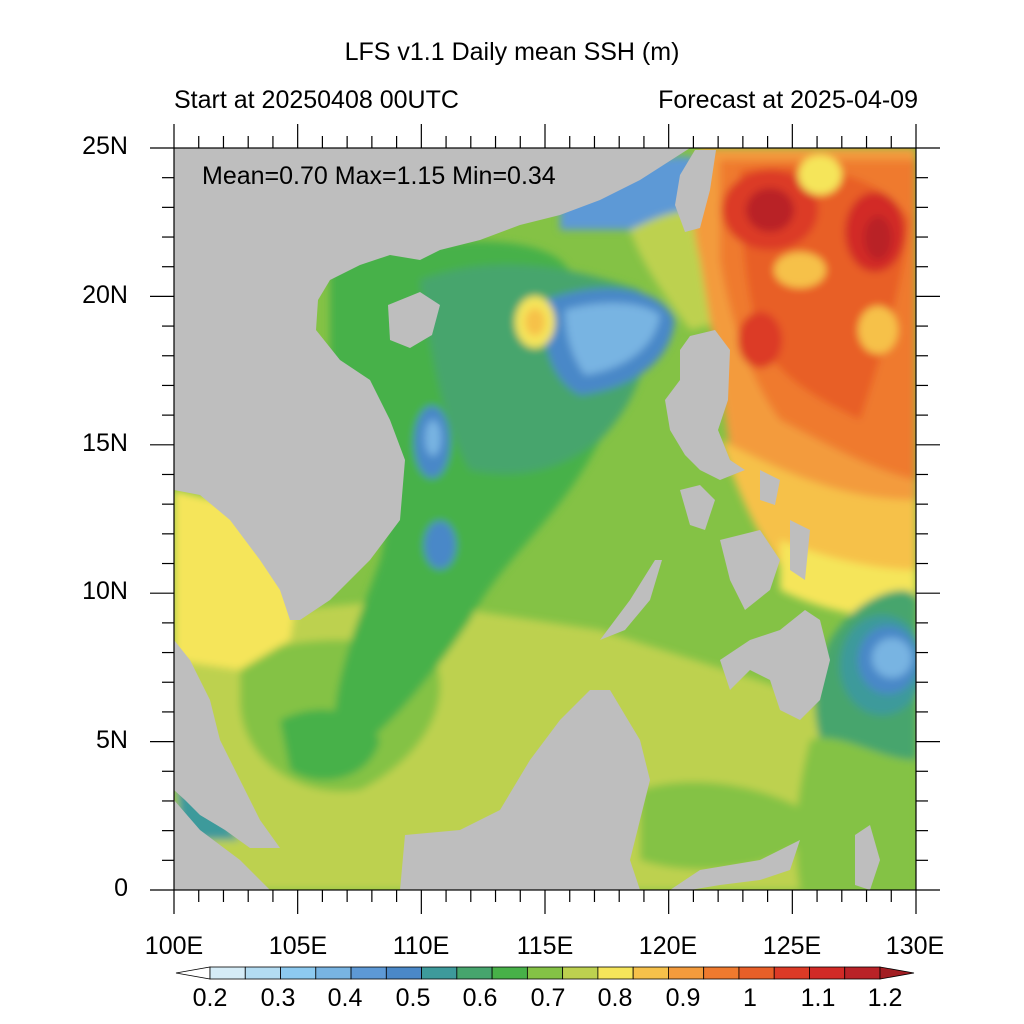 The width and height of the screenshot is (1024, 1024). I want to click on colorbar, so click(545, 973).